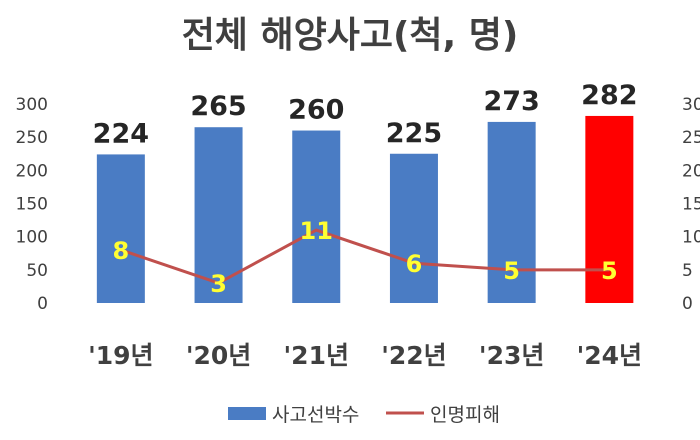 The image size is (700, 440). Describe the element at coordinates (121, 133) in the screenshot. I see `bar-data-label: 224` at that location.